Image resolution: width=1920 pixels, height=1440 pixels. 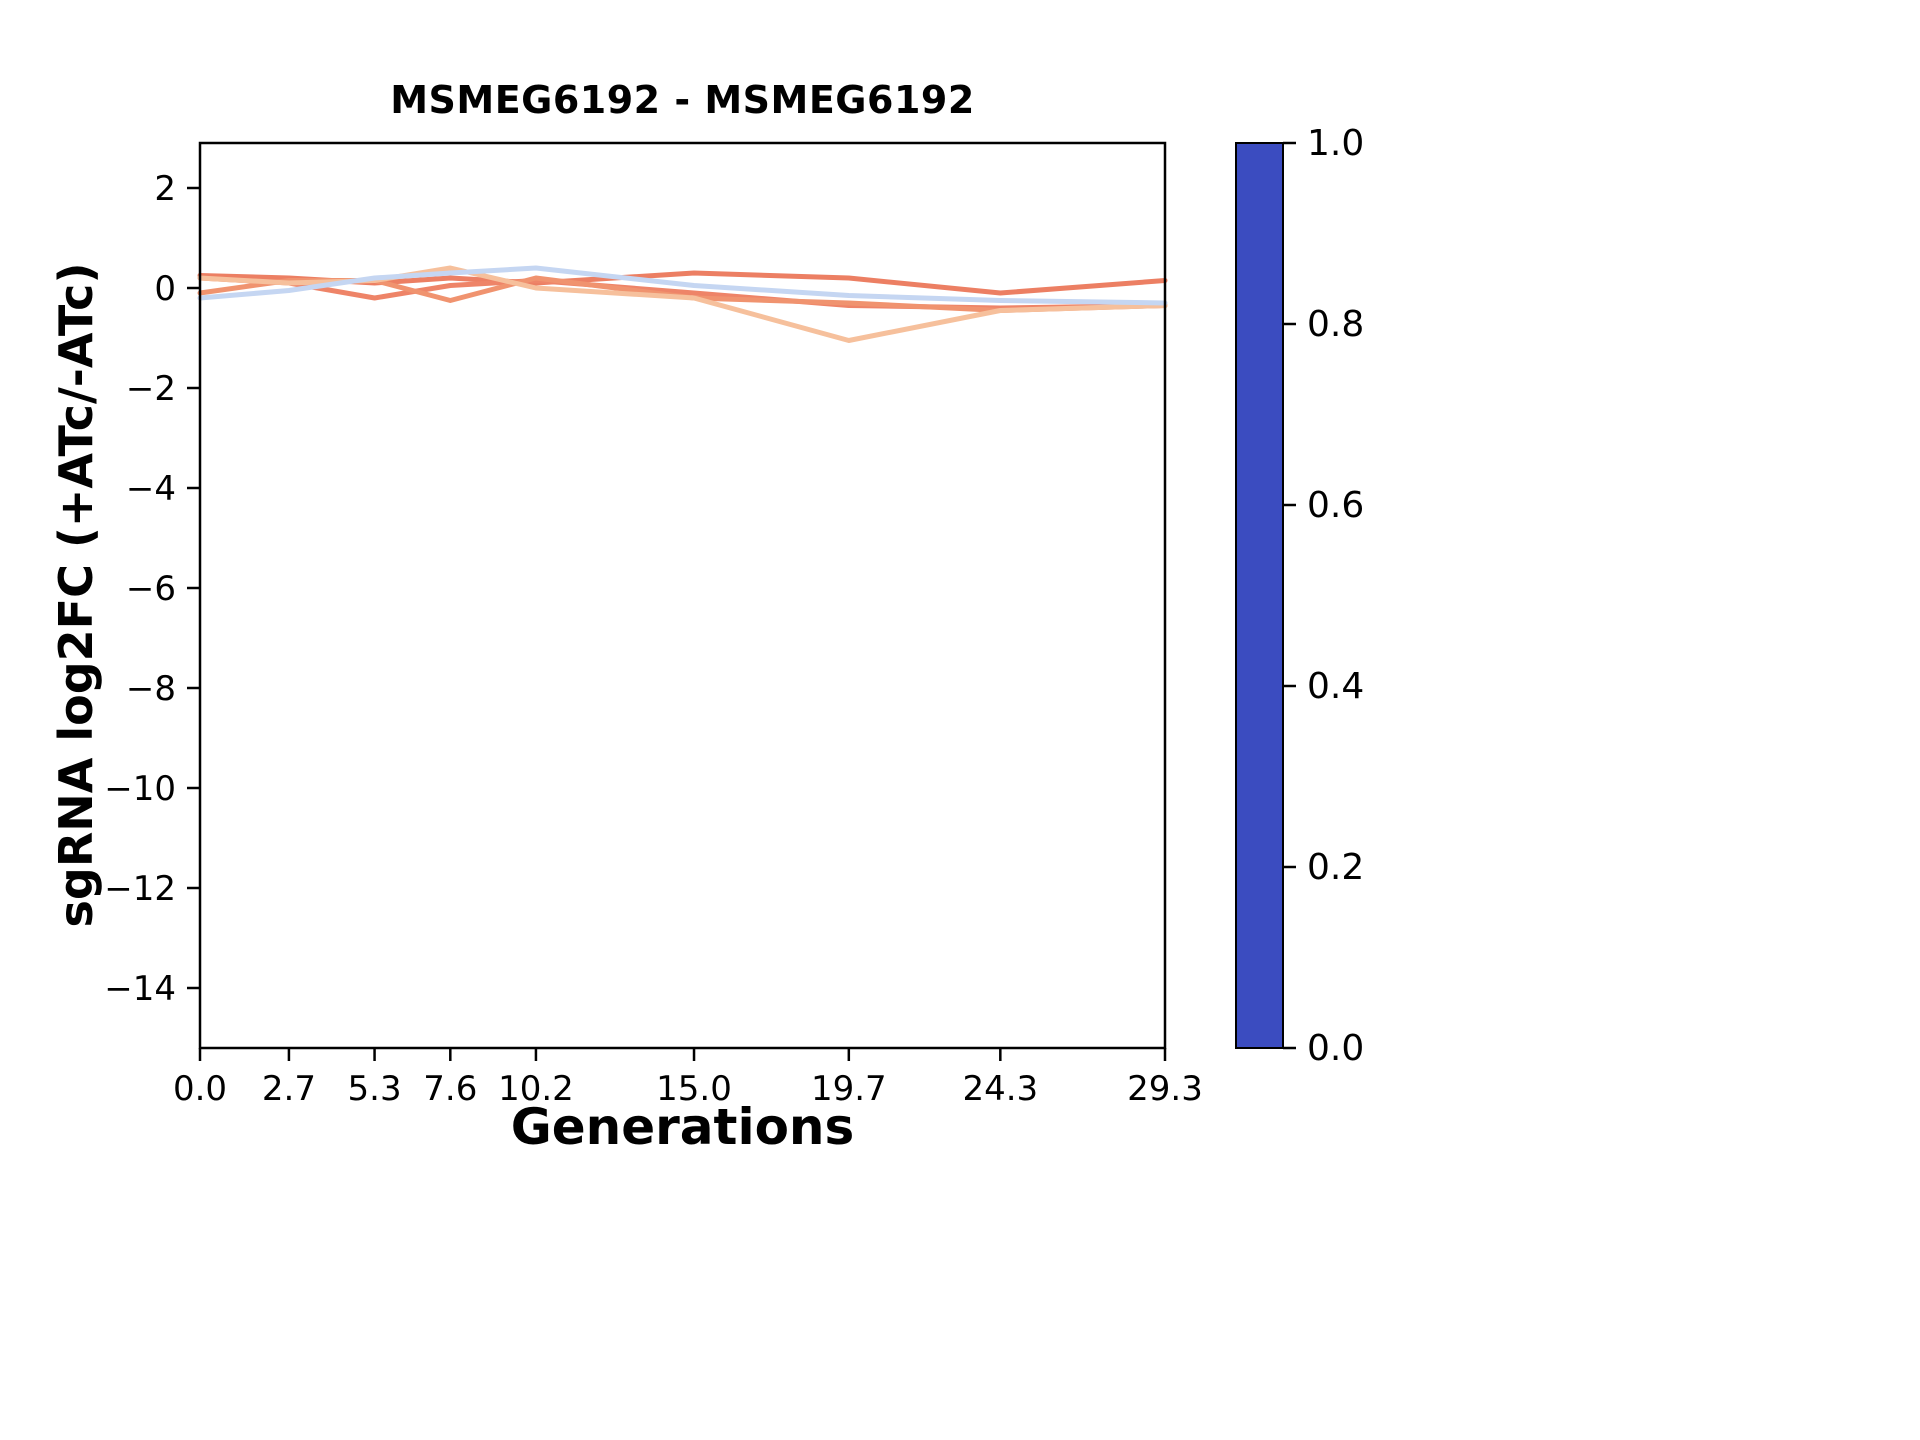 What do you see at coordinates (1335, 686) in the screenshot?
I see `colorbar-tick-label: 0.4` at bounding box center [1335, 686].